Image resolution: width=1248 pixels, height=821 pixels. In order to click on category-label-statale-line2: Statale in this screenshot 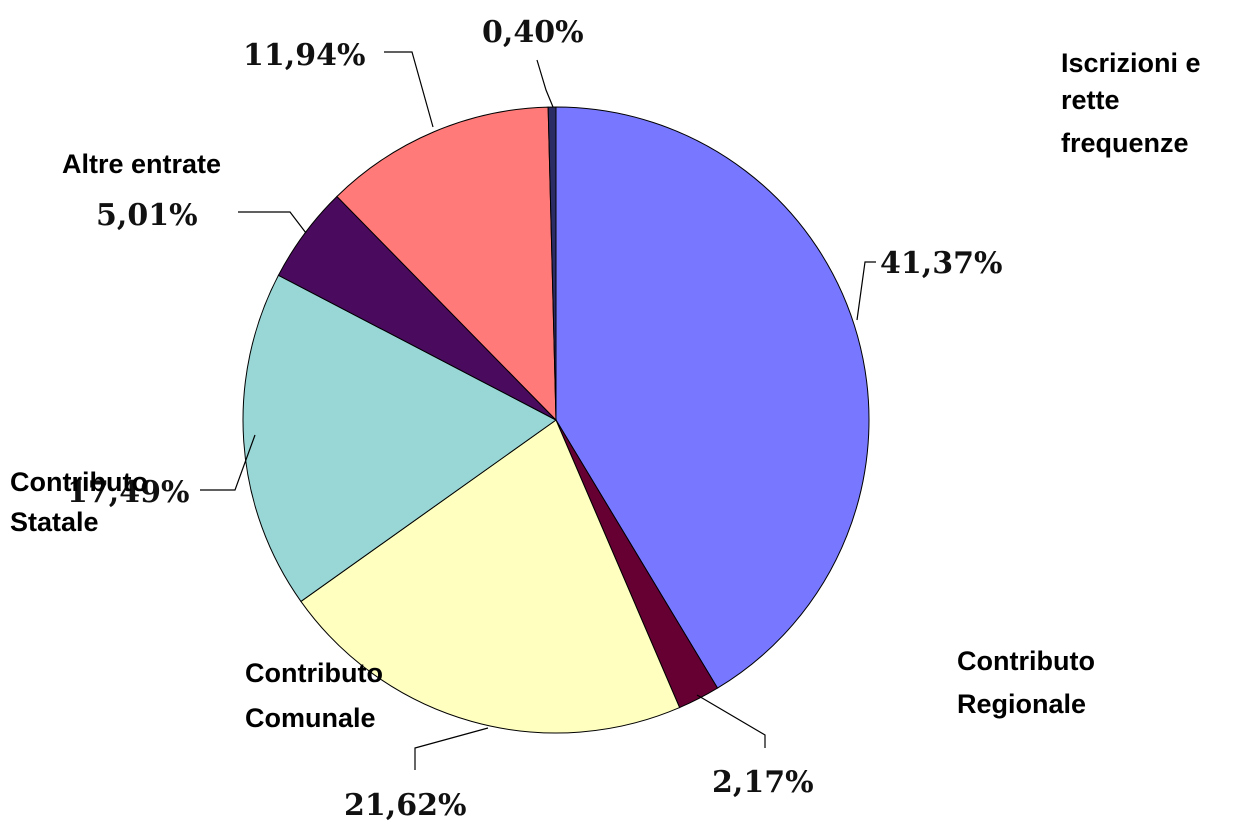, I will do `click(54, 522)`.